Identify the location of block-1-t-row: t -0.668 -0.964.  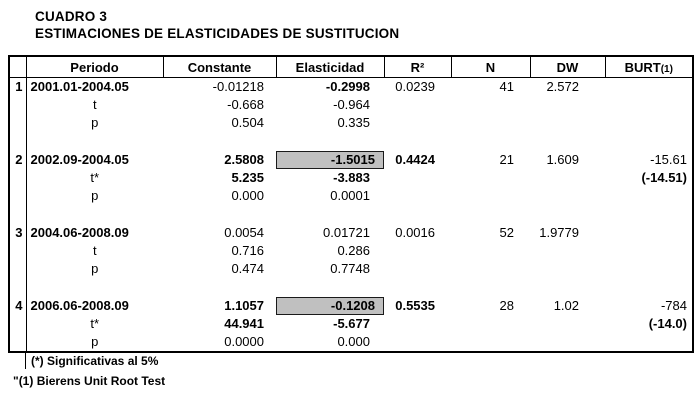
(351, 105).